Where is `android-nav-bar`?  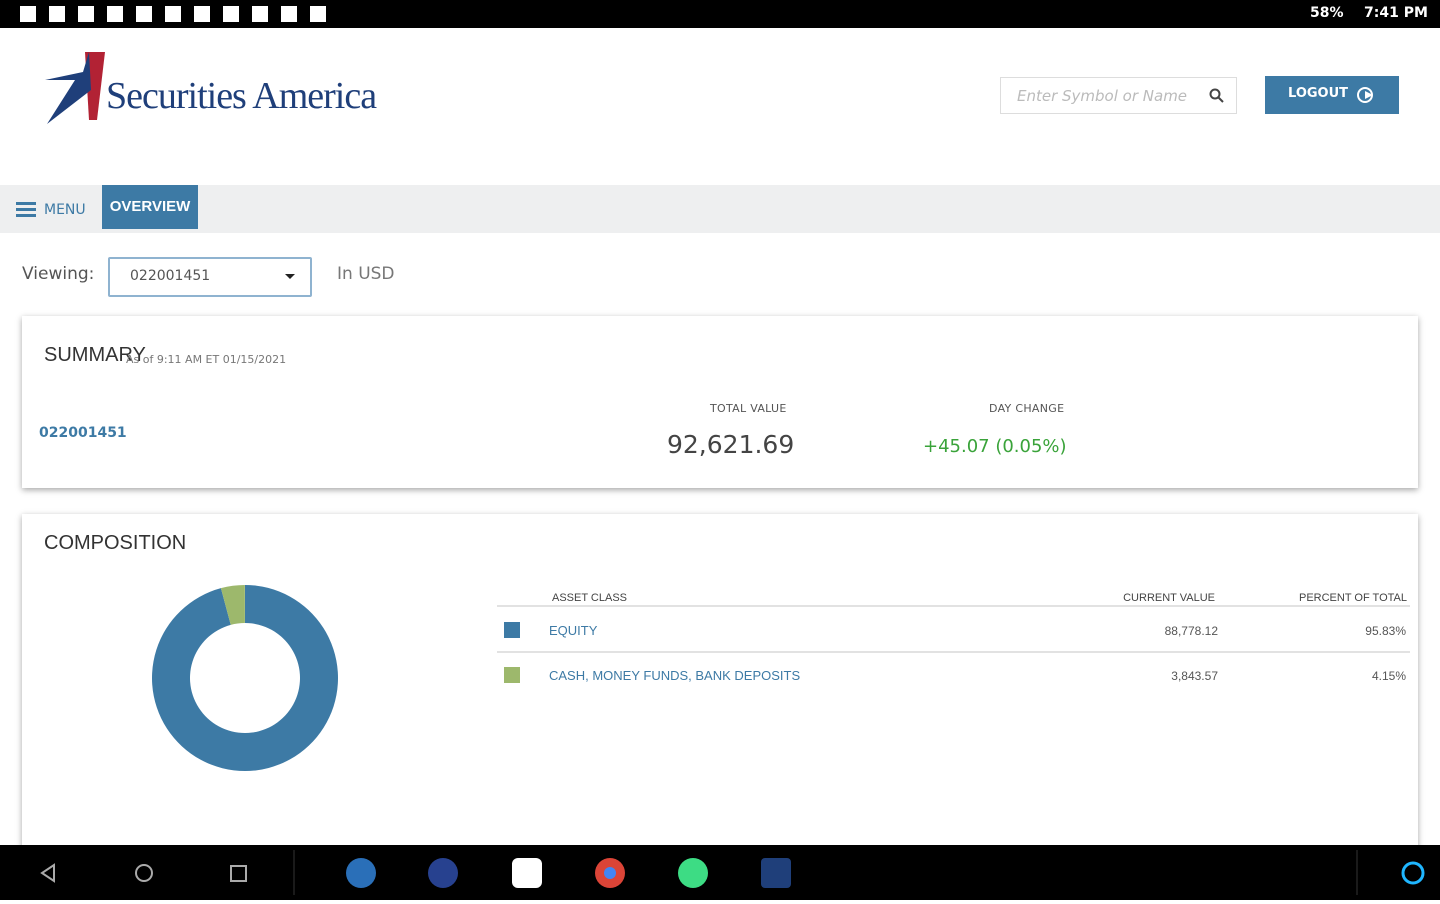 android-nav-bar is located at coordinates (720, 872).